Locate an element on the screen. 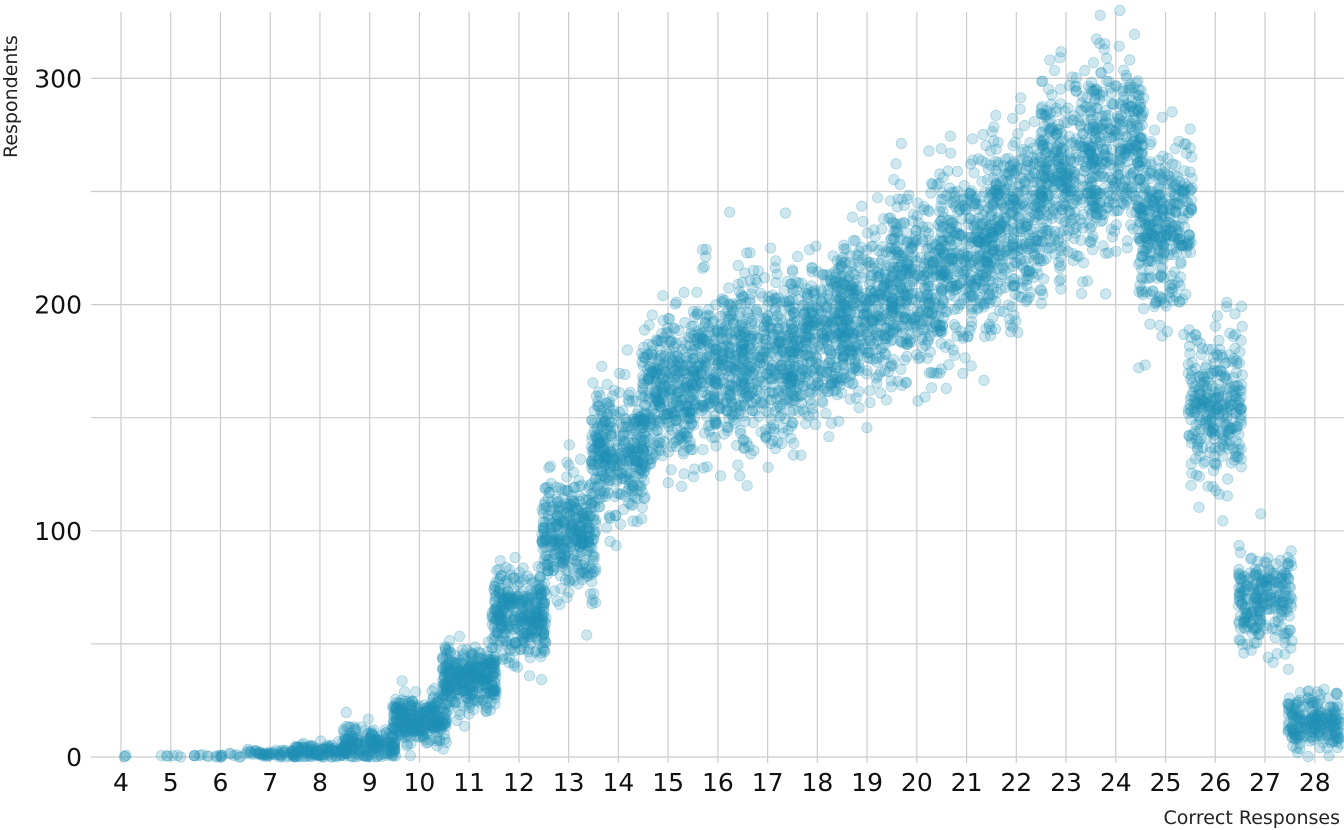 The image size is (1344, 830). x-tick-label: 8 is located at coordinates (320, 782).